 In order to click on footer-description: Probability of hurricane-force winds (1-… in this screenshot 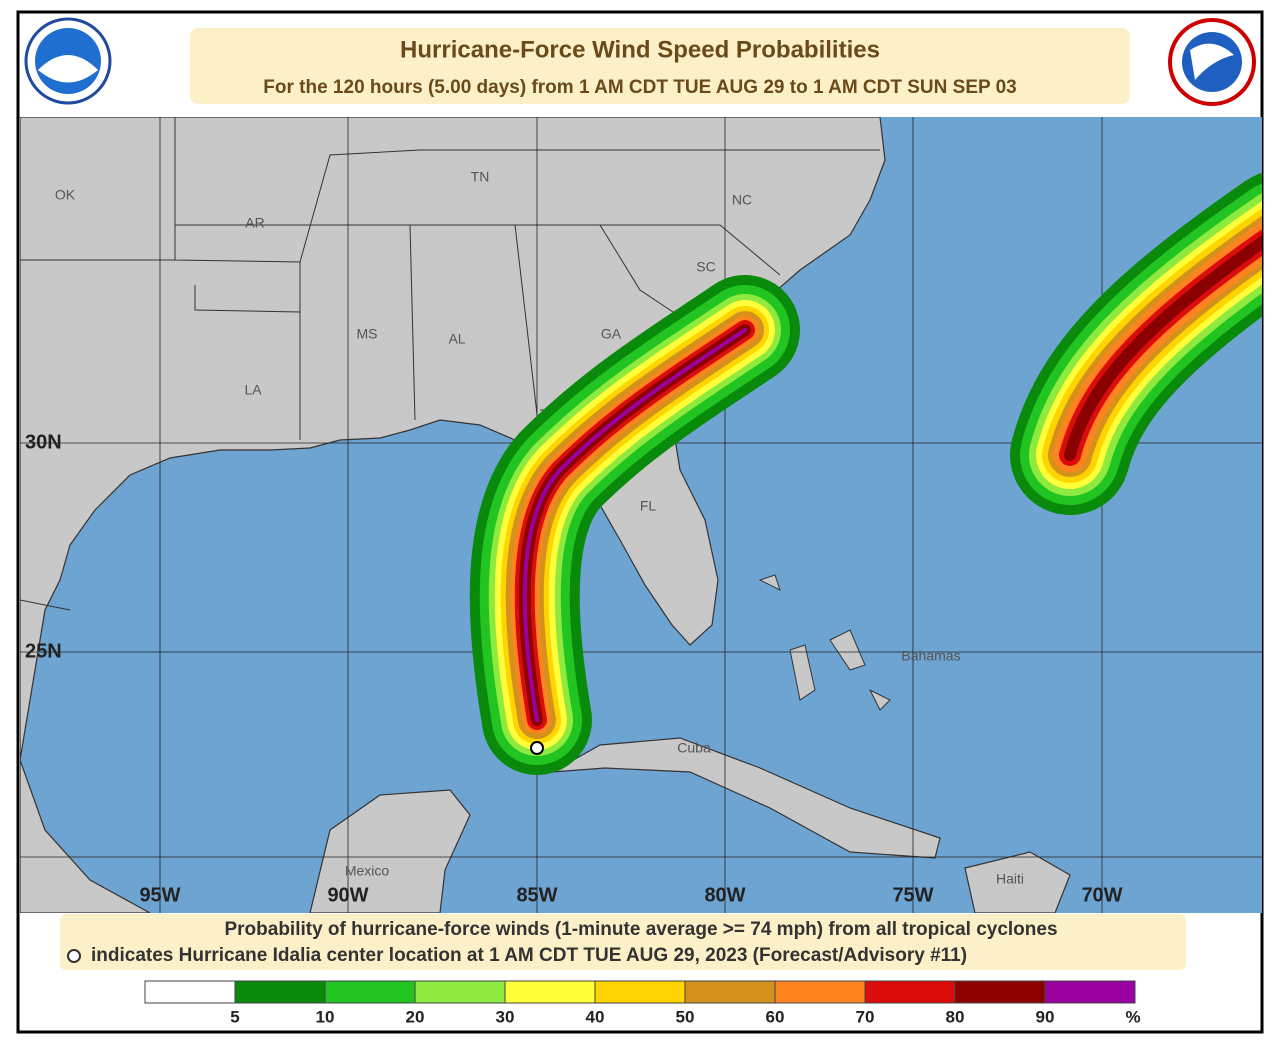, I will do `click(640, 929)`.